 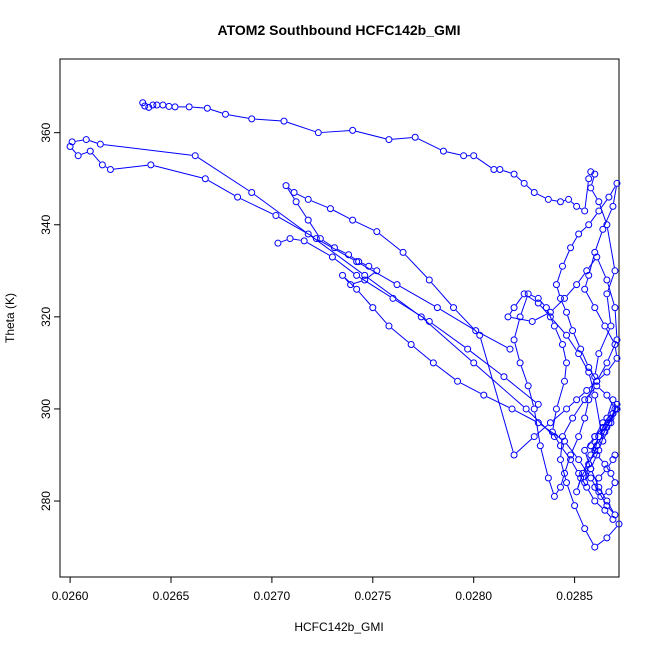 What do you see at coordinates (338, 627) in the screenshot?
I see `x-axis-label: HCFC142b_GMI` at bounding box center [338, 627].